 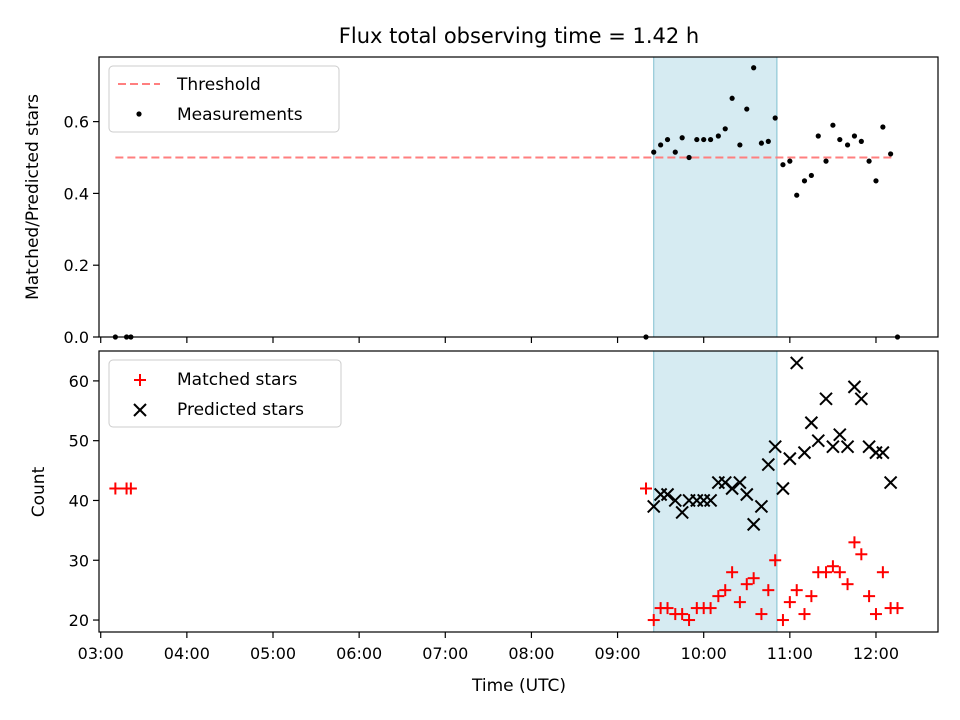 I want to click on legend-measurements-label: Measurements, so click(x=240, y=115).